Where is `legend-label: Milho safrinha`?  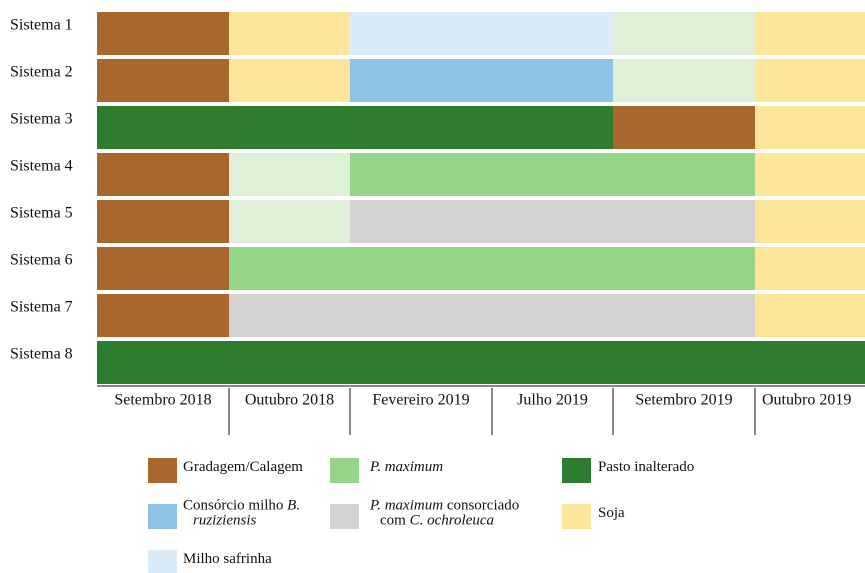 legend-label: Milho safrinha is located at coordinates (227, 559).